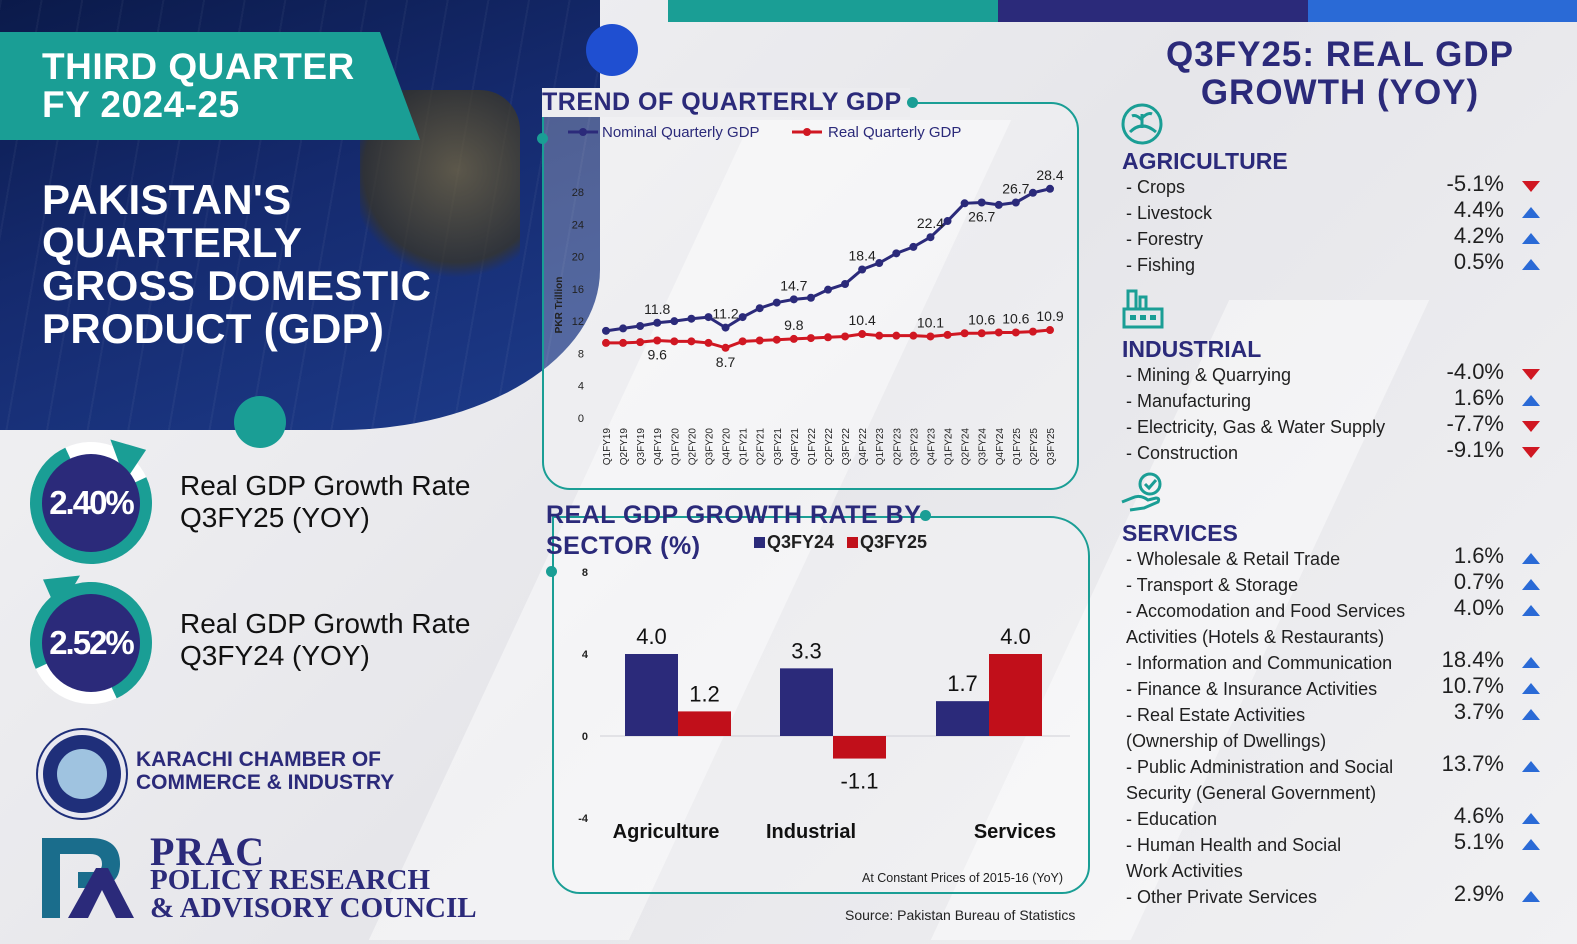 Image resolution: width=1577 pixels, height=944 pixels. Describe the element at coordinates (1341, 817) in the screenshot. I see `sector-item: - Education 4.6%` at that location.